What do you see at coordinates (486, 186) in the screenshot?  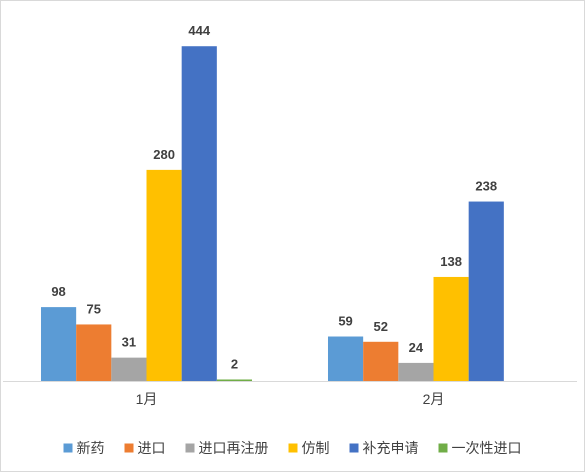 I see `data-label-s5-c2: 238` at bounding box center [486, 186].